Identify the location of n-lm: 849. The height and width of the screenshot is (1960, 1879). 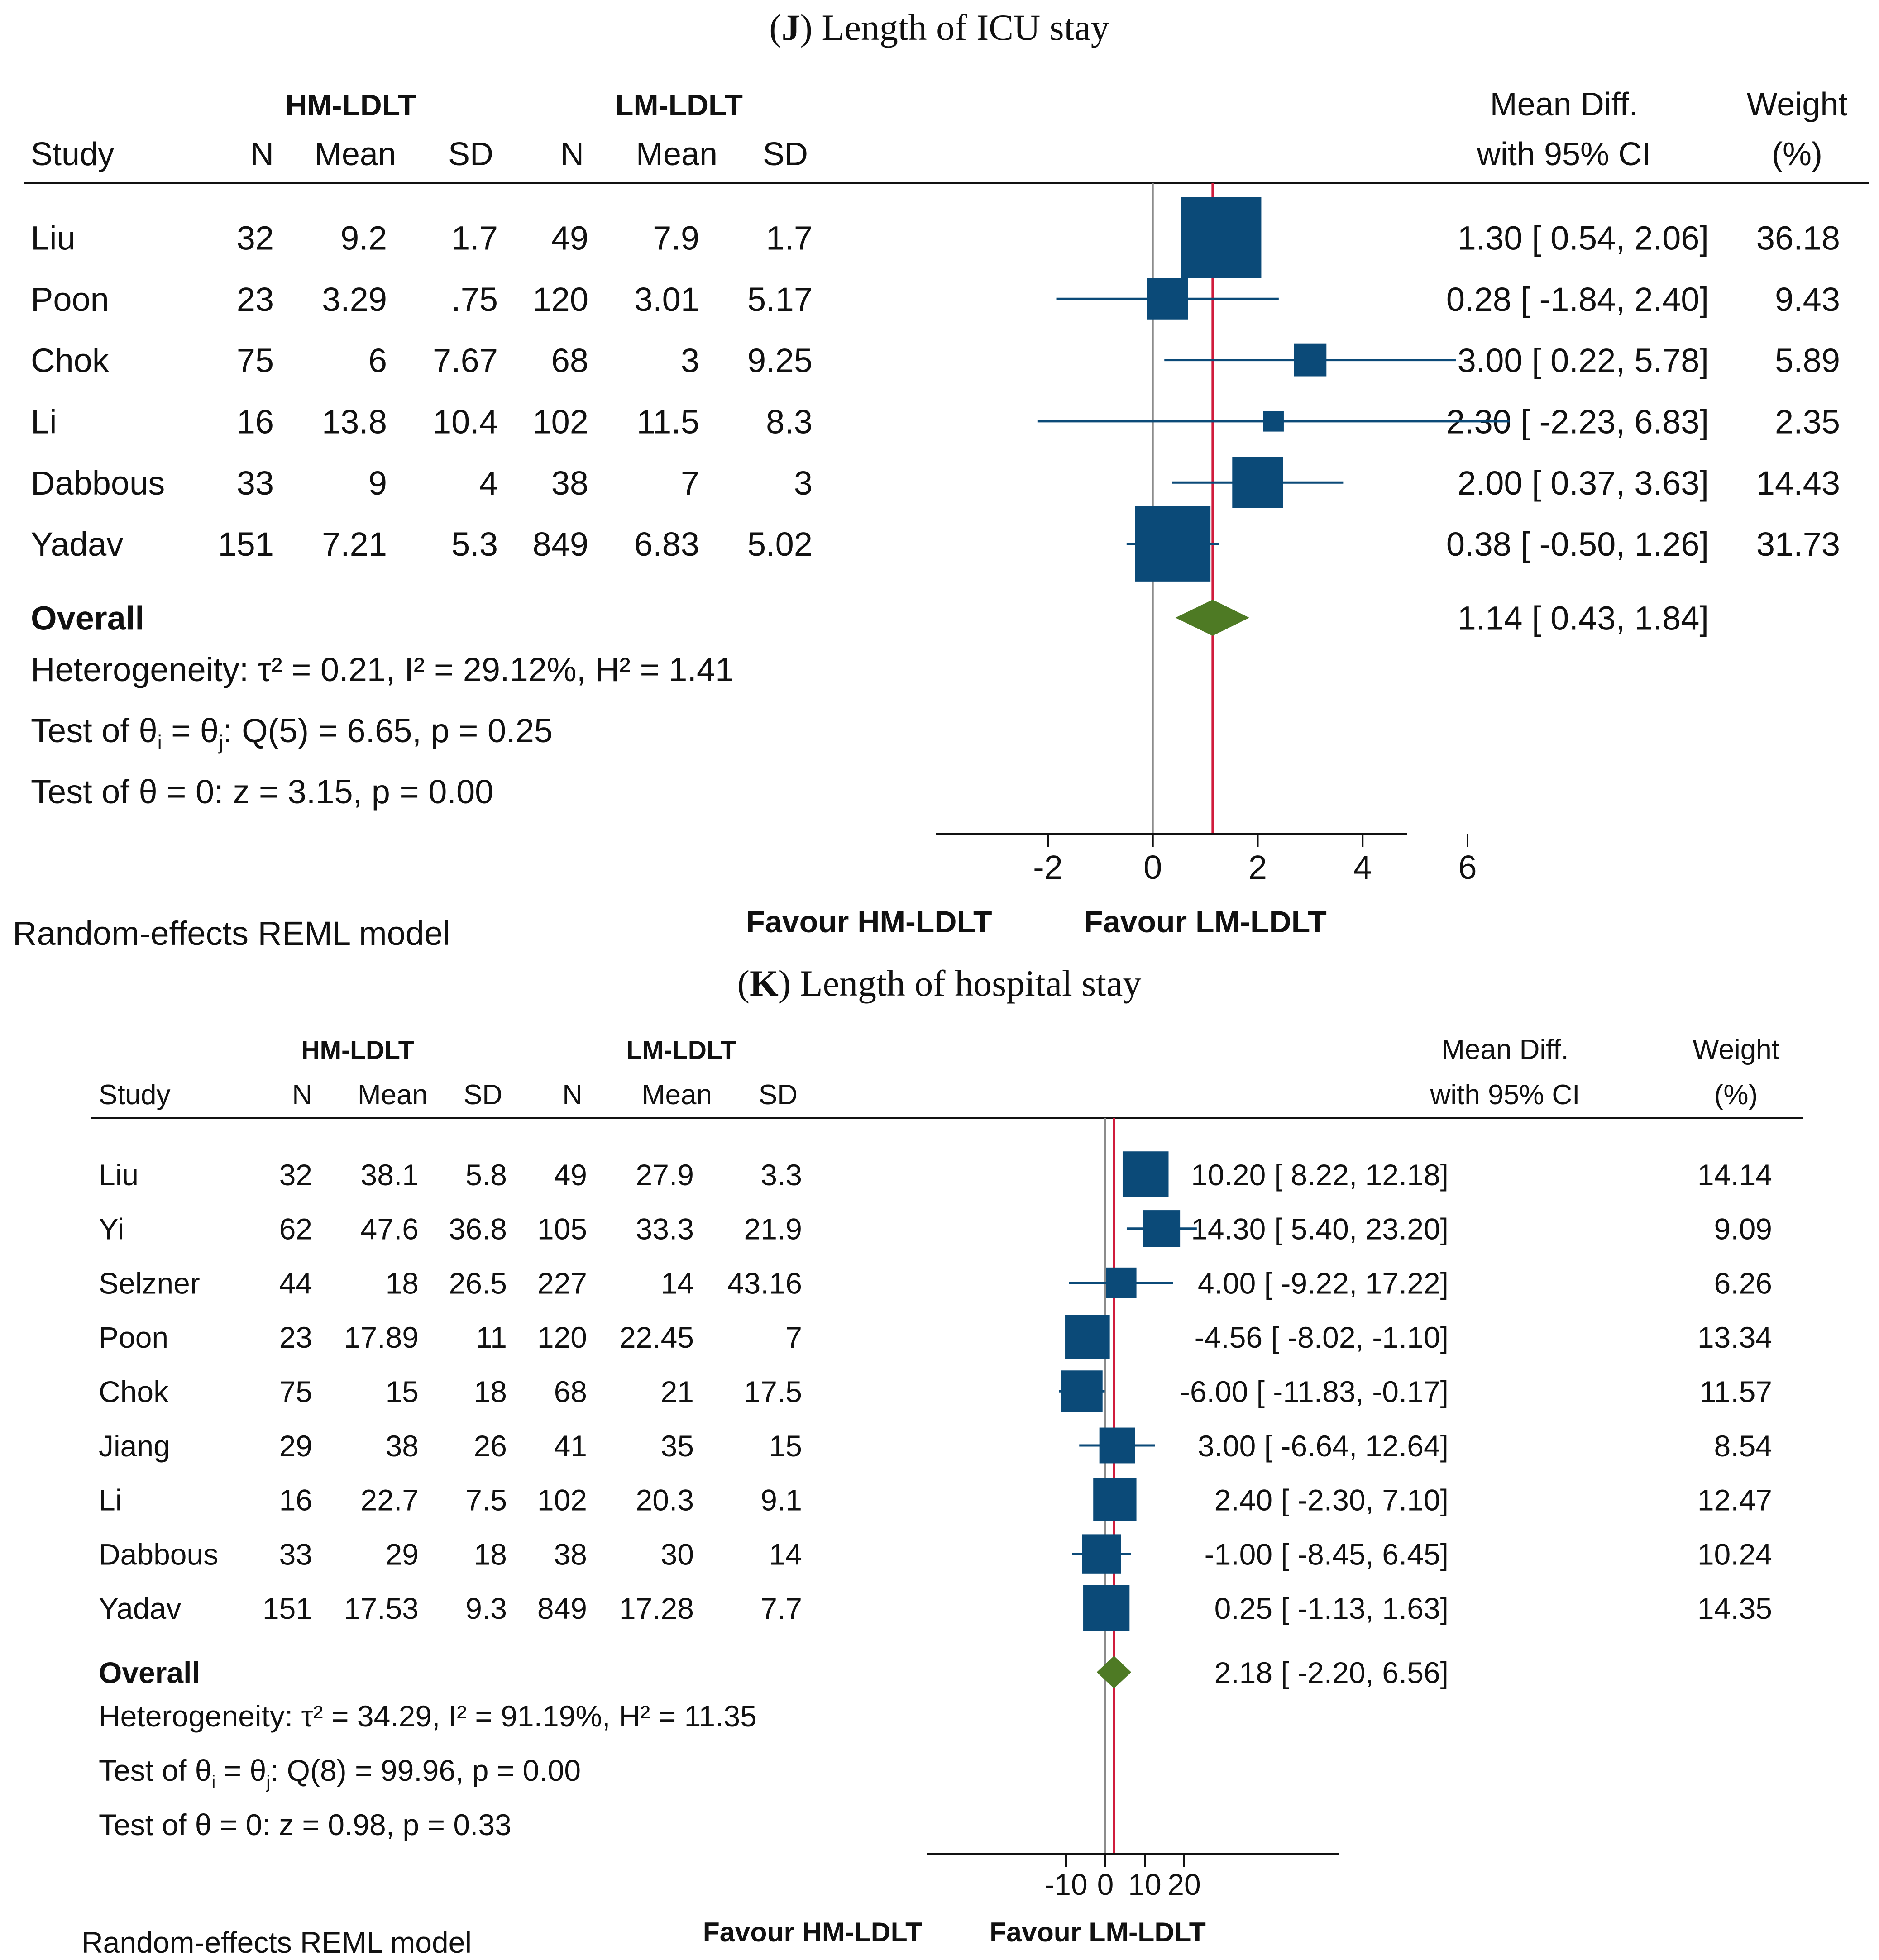
(562, 1608).